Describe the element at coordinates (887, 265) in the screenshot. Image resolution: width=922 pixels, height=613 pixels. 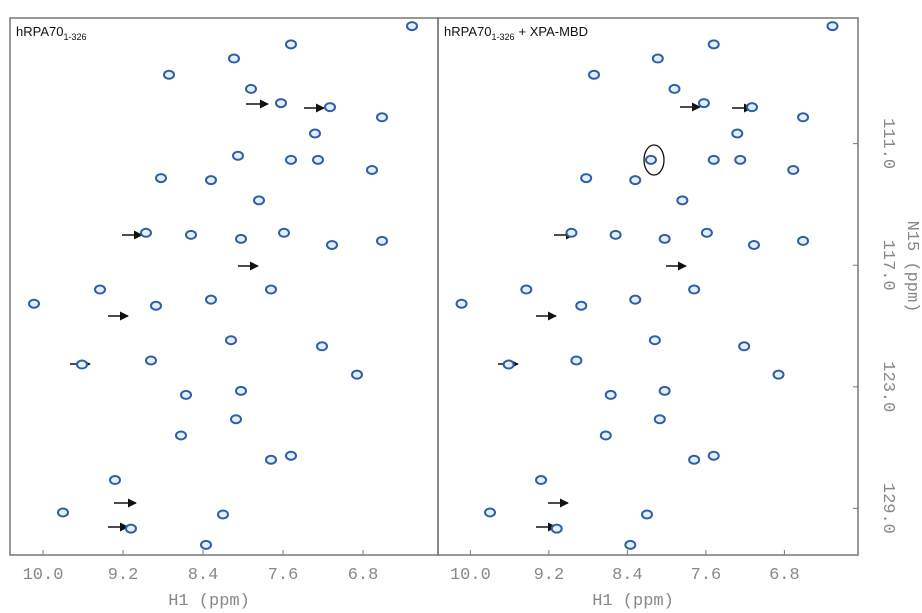
I see `y-tick-label: 117.0` at that location.